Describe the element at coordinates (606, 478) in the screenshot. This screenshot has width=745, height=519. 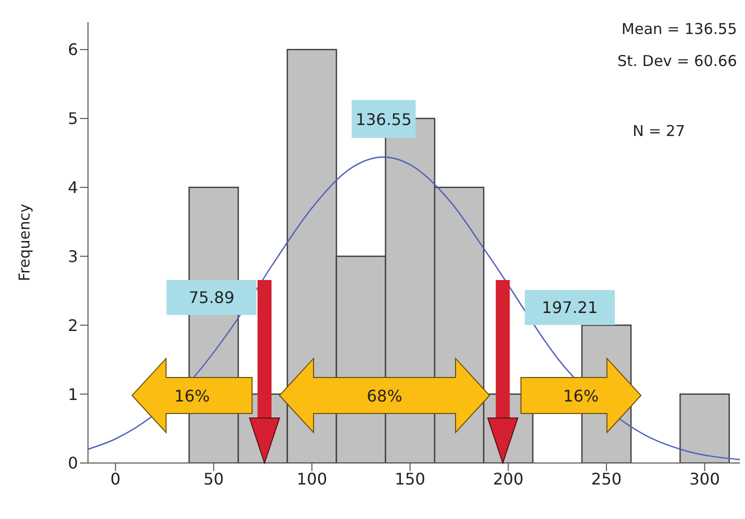
I see `x-tick-label: 250` at that location.